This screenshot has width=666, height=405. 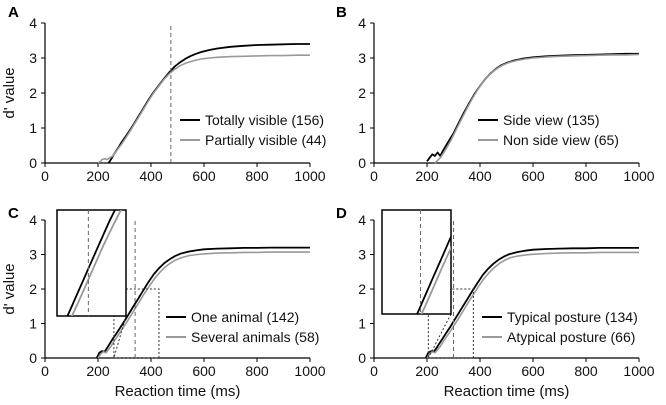 What do you see at coordinates (136, 323) in the screenshot?
I see `zoom-box-c` at bounding box center [136, 323].